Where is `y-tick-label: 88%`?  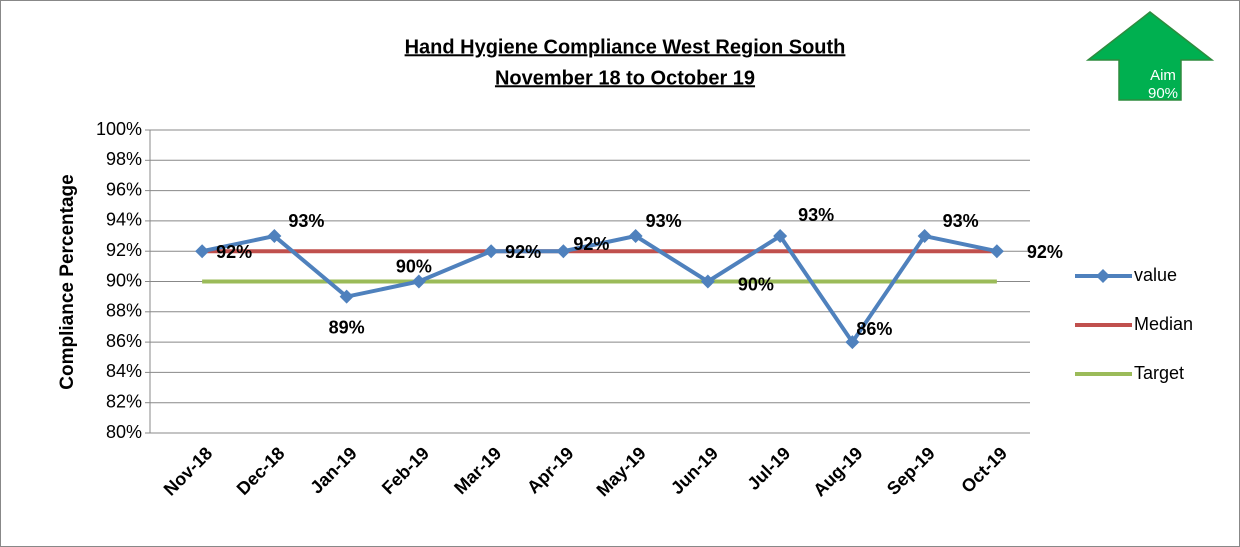 y-tick-label: 88% is located at coordinates (124, 311).